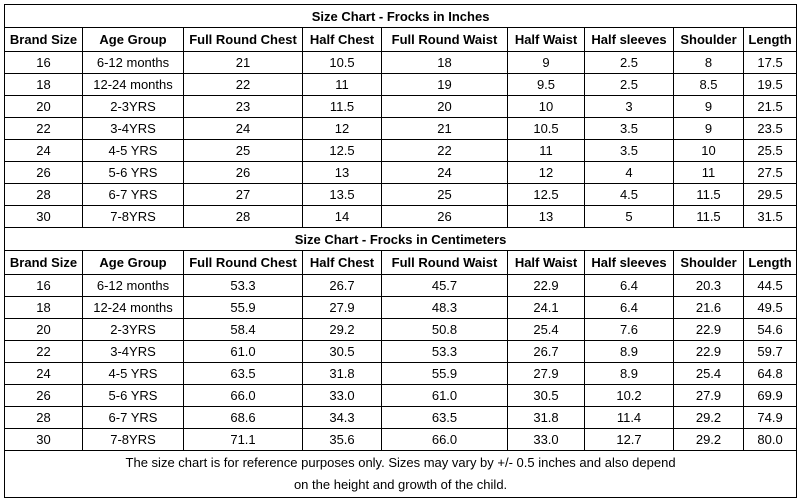 The height and width of the screenshot is (504, 800). What do you see at coordinates (133, 373) in the screenshot?
I see `cell: 4-5 YRS` at bounding box center [133, 373].